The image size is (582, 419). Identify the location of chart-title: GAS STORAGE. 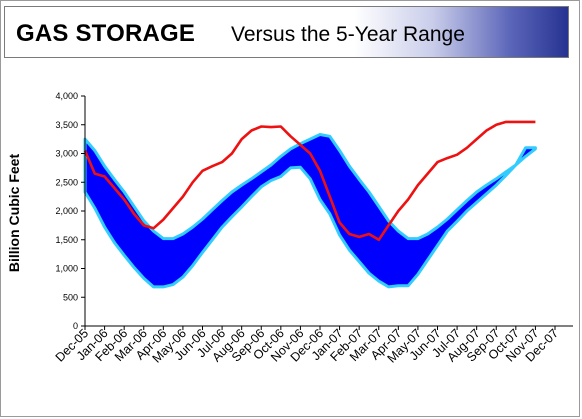
(106, 33).